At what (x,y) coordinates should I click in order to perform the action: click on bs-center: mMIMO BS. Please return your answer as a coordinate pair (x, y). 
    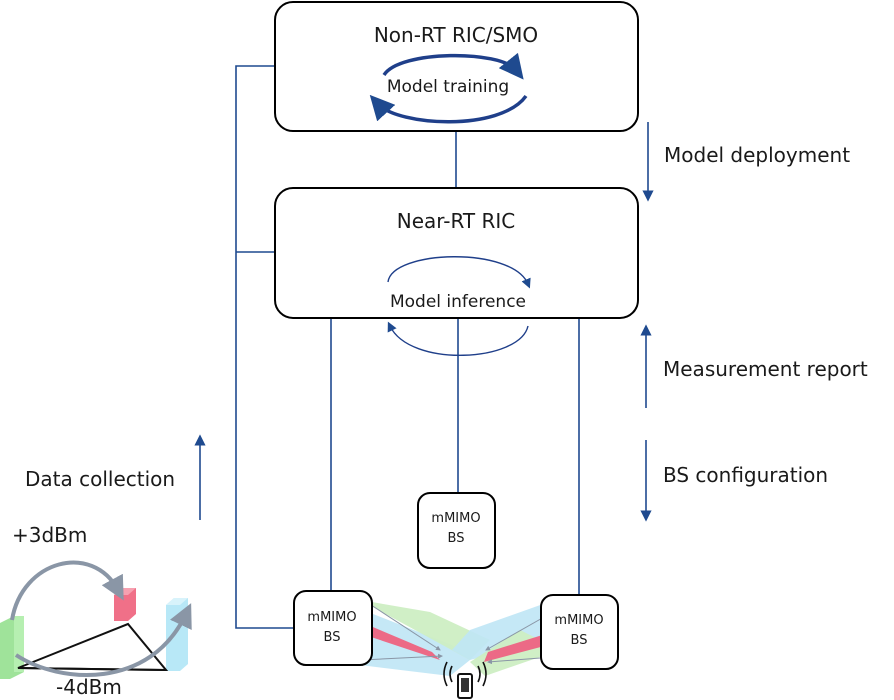
    Looking at the image, I should click on (456, 530).